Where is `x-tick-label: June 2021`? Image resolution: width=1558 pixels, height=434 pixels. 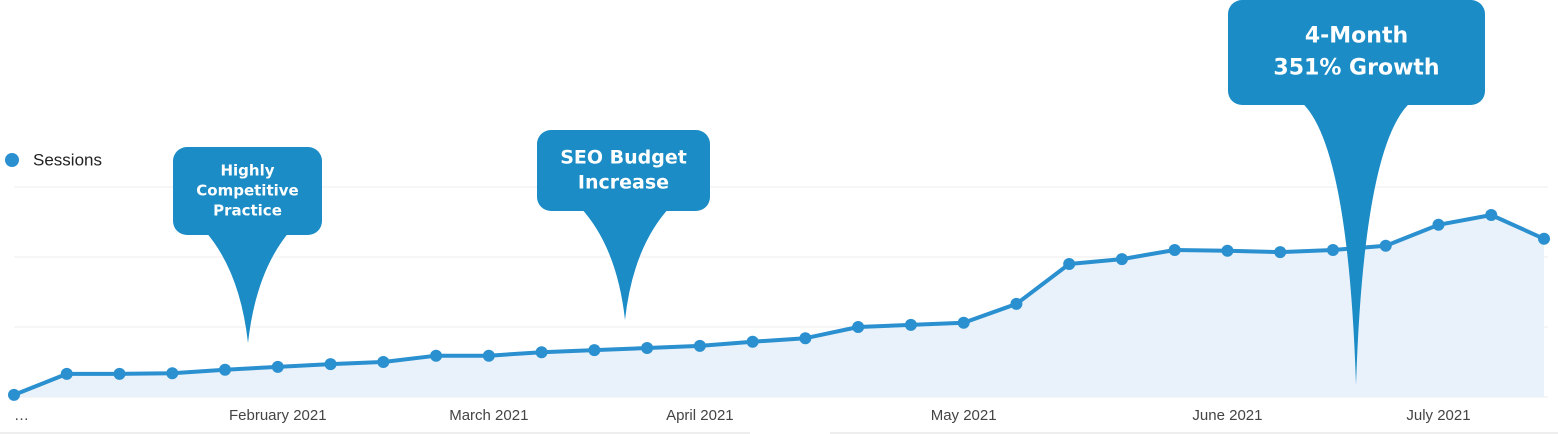
x-tick-label: June 2021 is located at coordinates (1227, 415).